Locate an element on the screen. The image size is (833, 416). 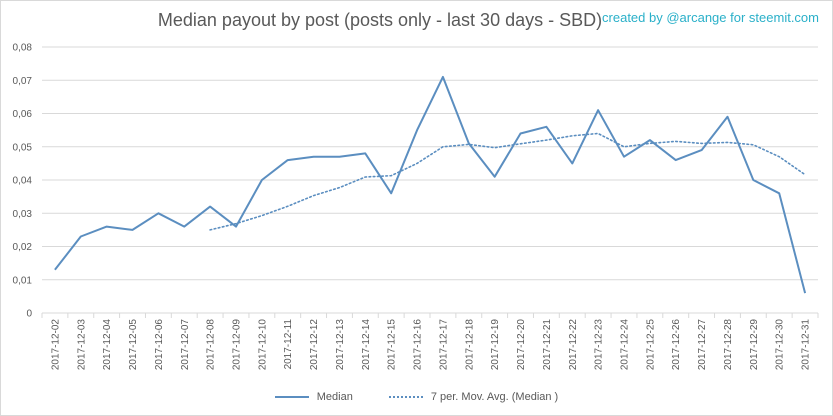
x-tick-label: 2017-12-04 is located at coordinates (107, 345).